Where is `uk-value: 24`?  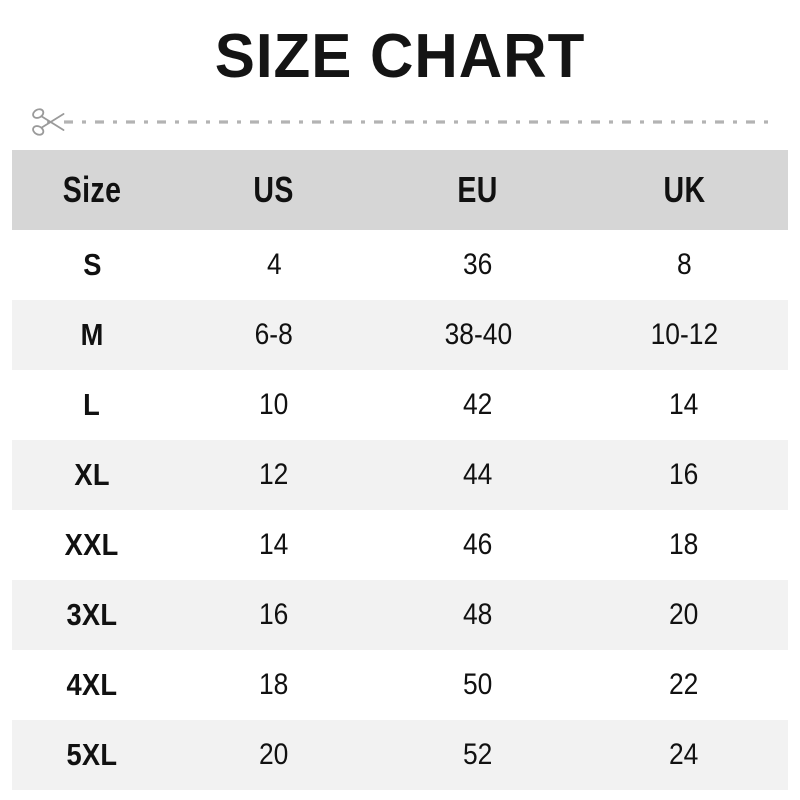 uk-value: 24 is located at coordinates (684, 754).